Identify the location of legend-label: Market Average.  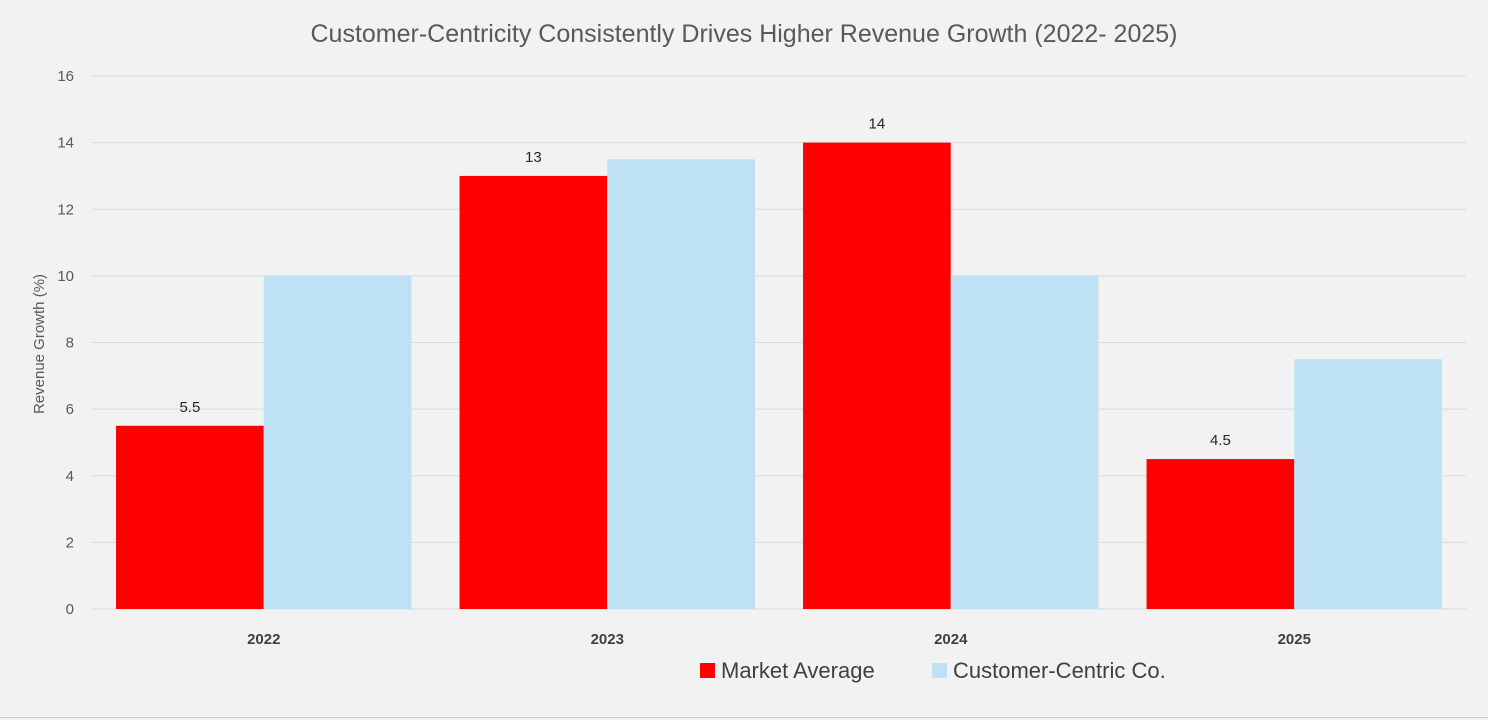
(798, 670).